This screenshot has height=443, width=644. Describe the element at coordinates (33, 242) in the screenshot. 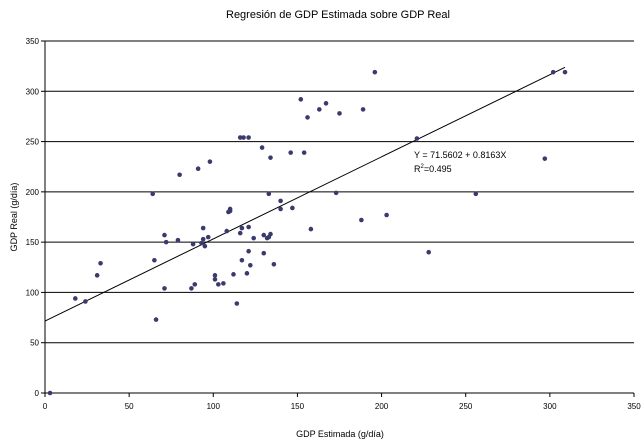

I see `y-tick-label-3: 150` at that location.